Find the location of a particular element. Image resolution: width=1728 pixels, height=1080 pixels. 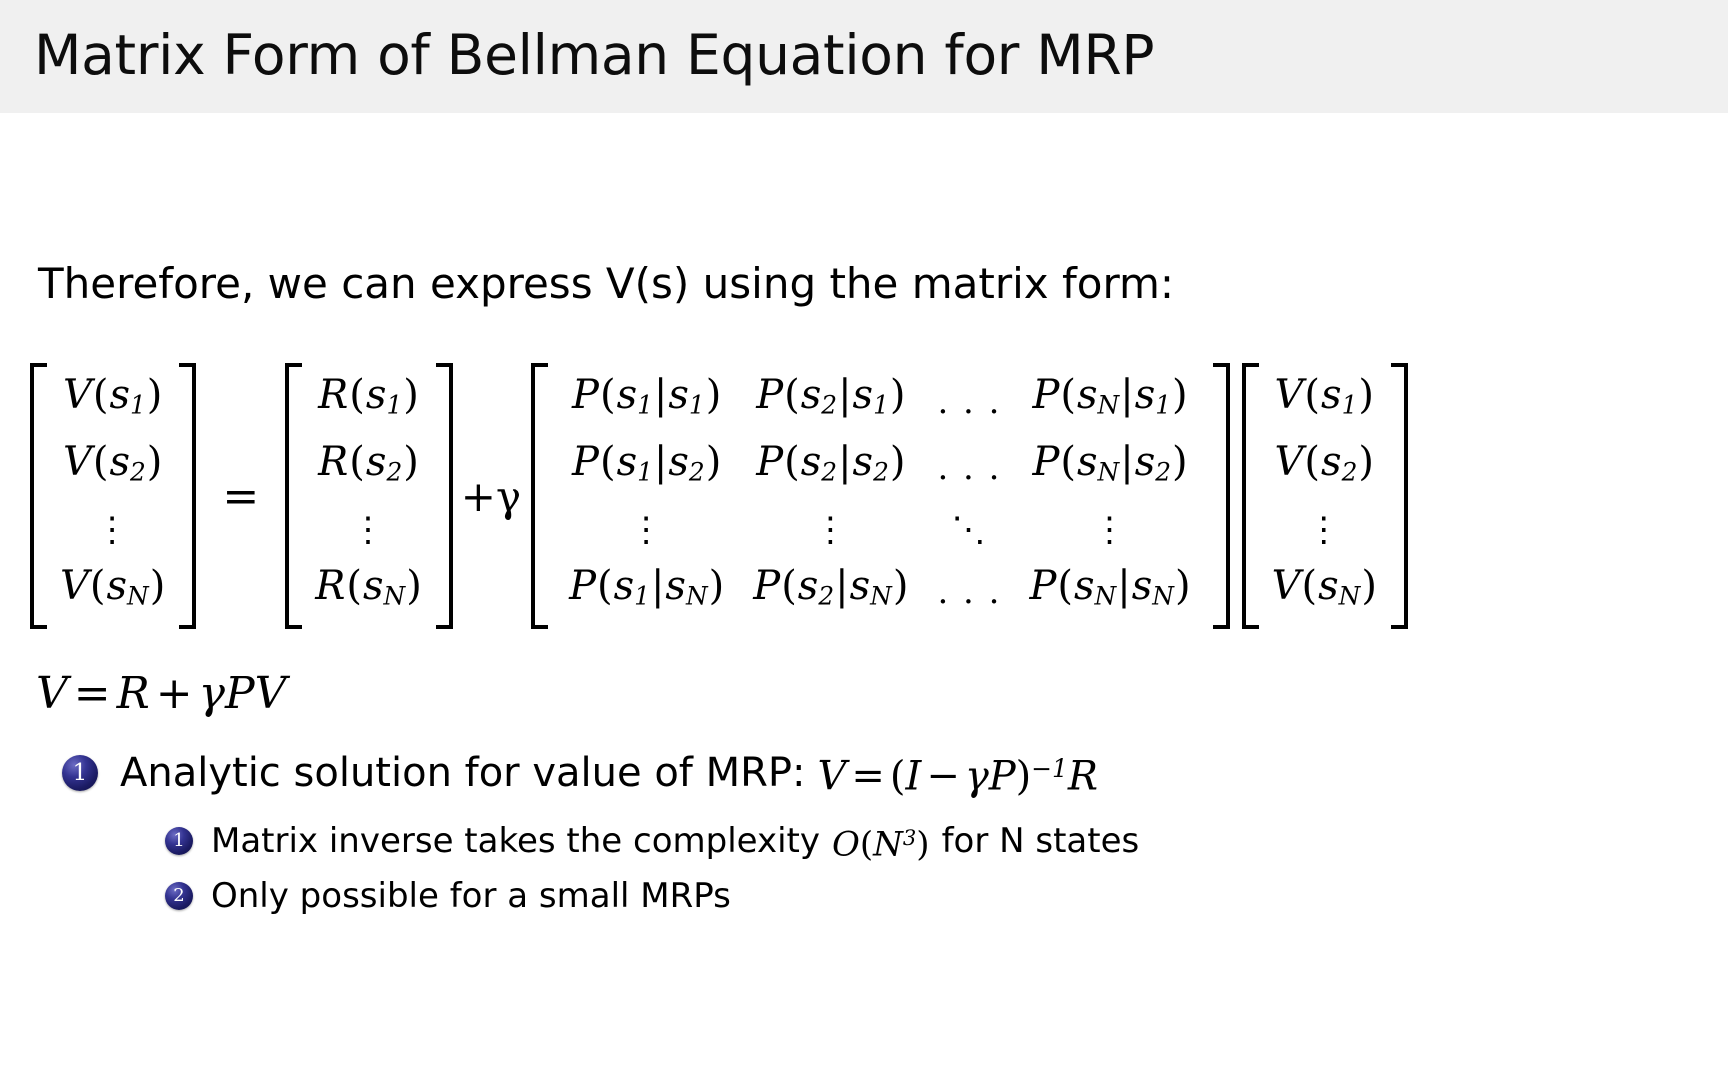

slide-header-bar: Matrix Form of Bellman Equation for MRP is located at coordinates (864, 56).